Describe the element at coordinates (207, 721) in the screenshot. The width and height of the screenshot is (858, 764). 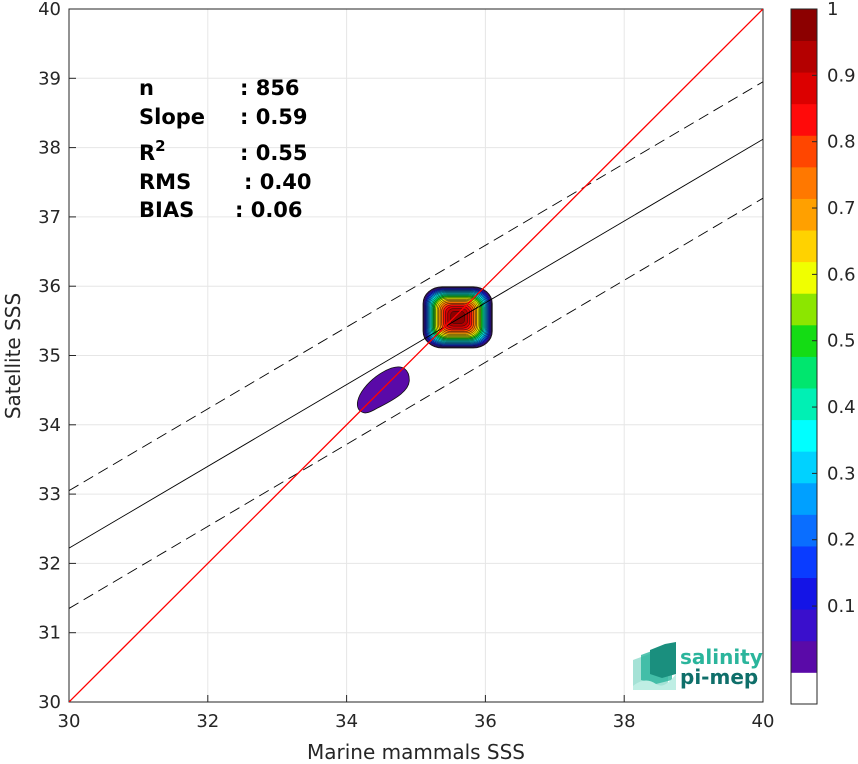
I see `x-tick-label: 32` at that location.